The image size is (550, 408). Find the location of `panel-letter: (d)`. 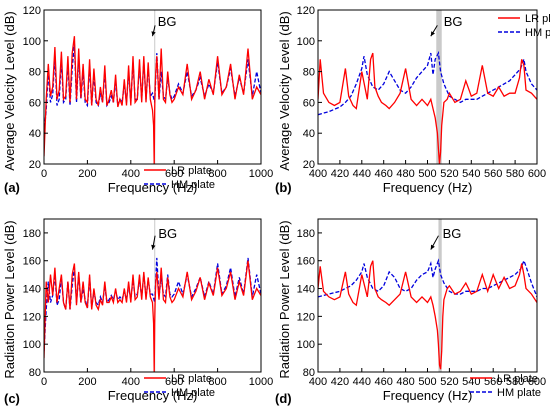

panel-letter: (d) is located at coordinates (283, 398).